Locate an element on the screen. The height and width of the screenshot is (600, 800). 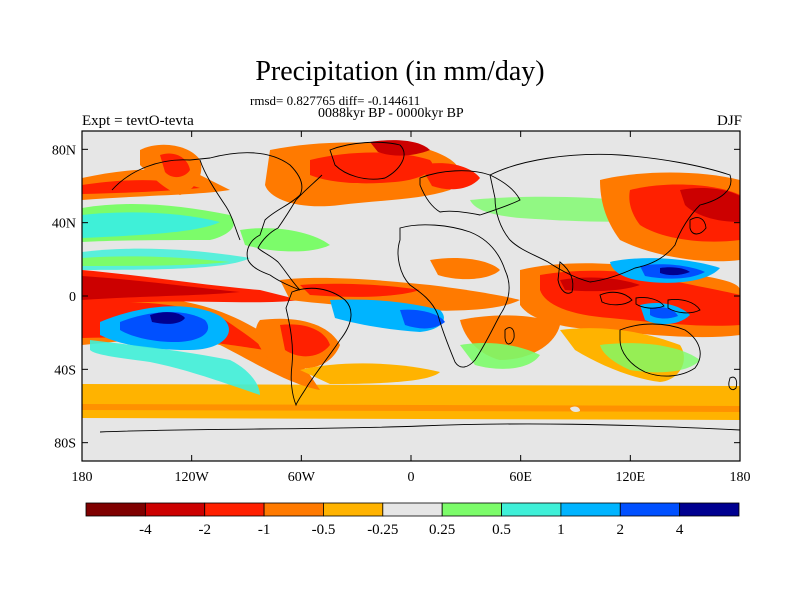
map-title: Precipitation (in mm/day) is located at coordinates (400, 71).